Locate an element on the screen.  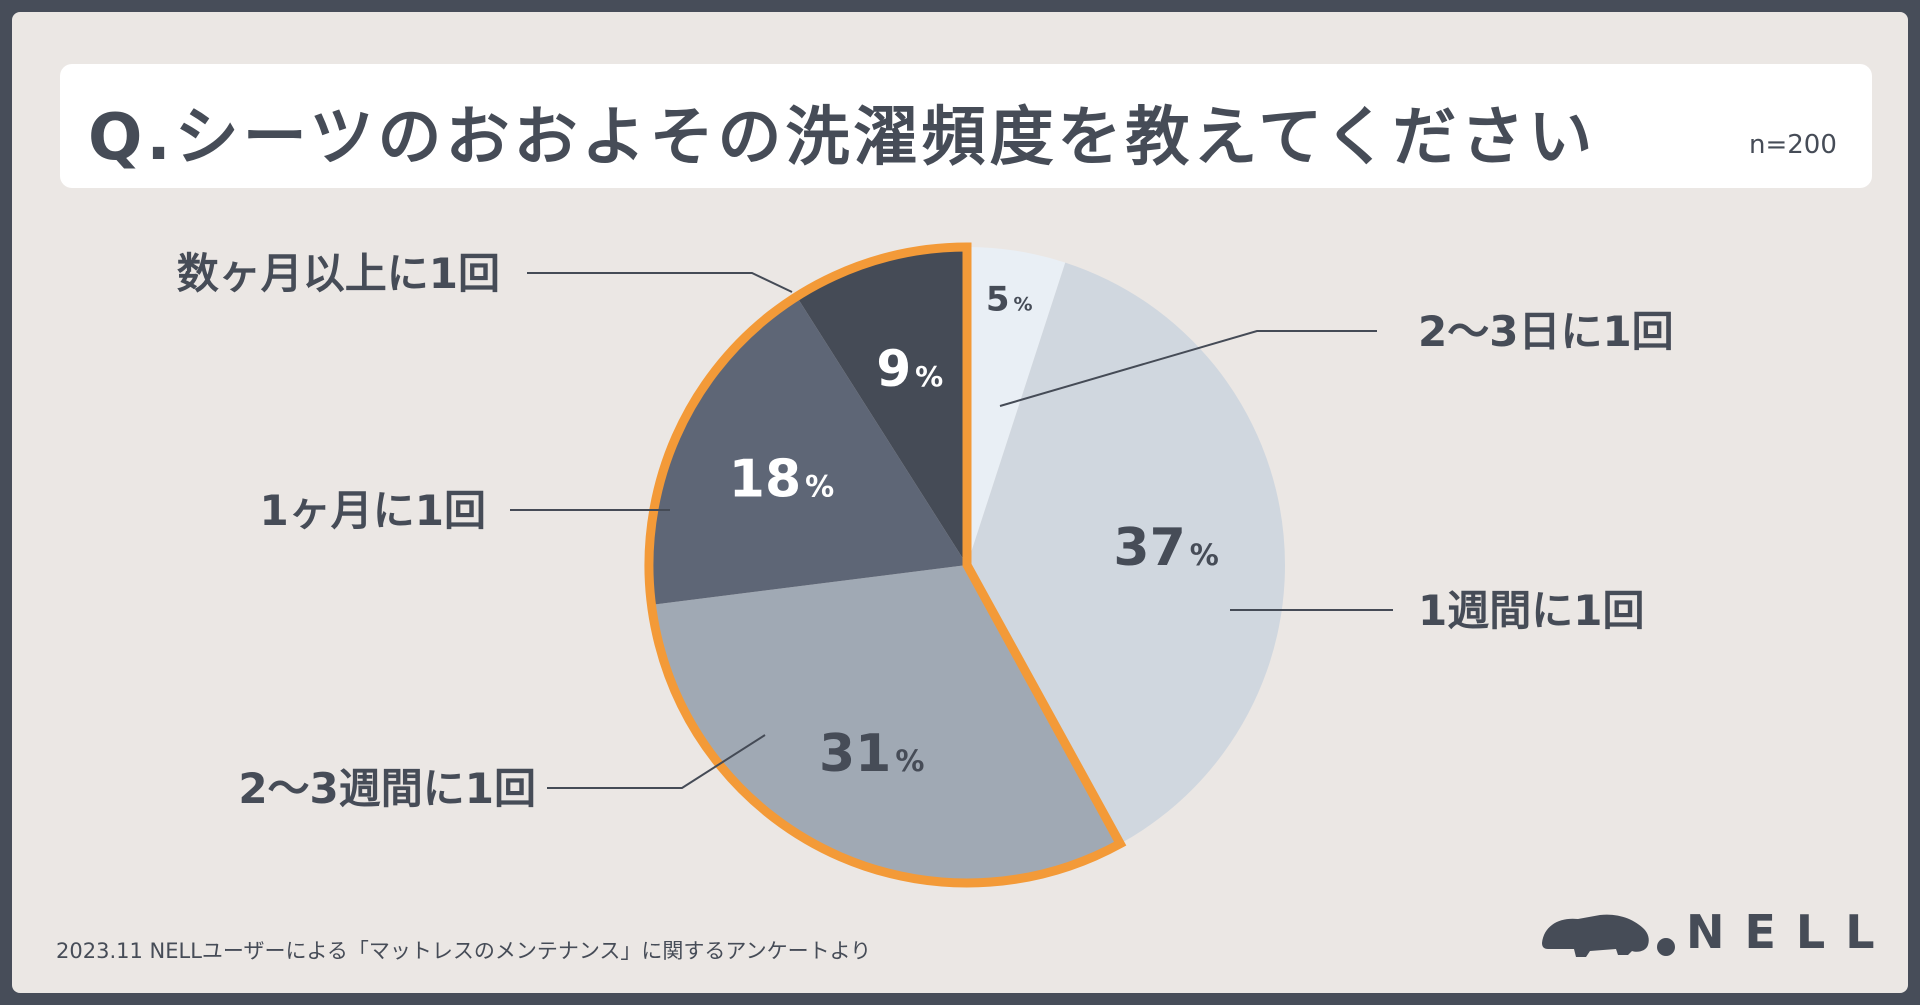
slice-3-category-label: 2〜3週間に1回 is located at coordinates (387, 788).